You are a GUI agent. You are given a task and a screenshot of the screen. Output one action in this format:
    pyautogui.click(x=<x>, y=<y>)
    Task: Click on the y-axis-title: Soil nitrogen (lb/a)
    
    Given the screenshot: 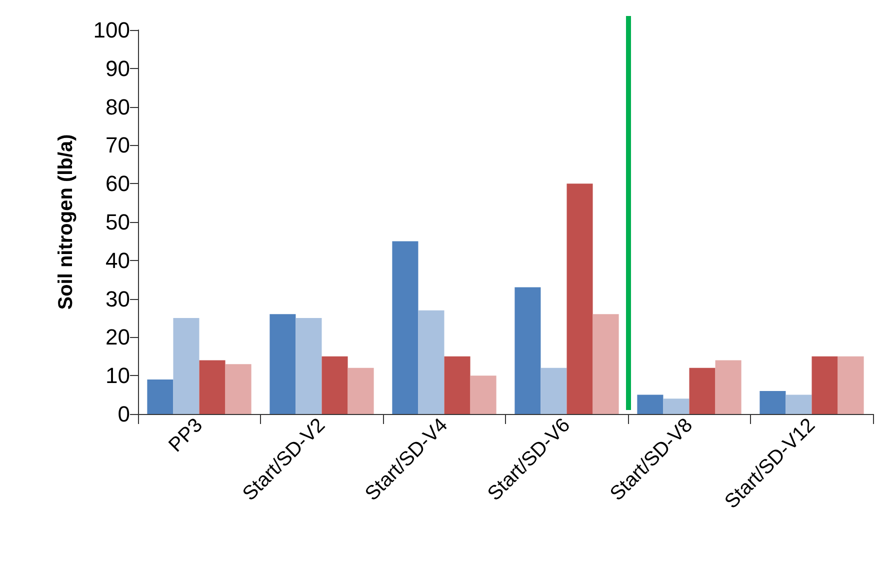 What is the action you would take?
    pyautogui.click(x=66, y=222)
    